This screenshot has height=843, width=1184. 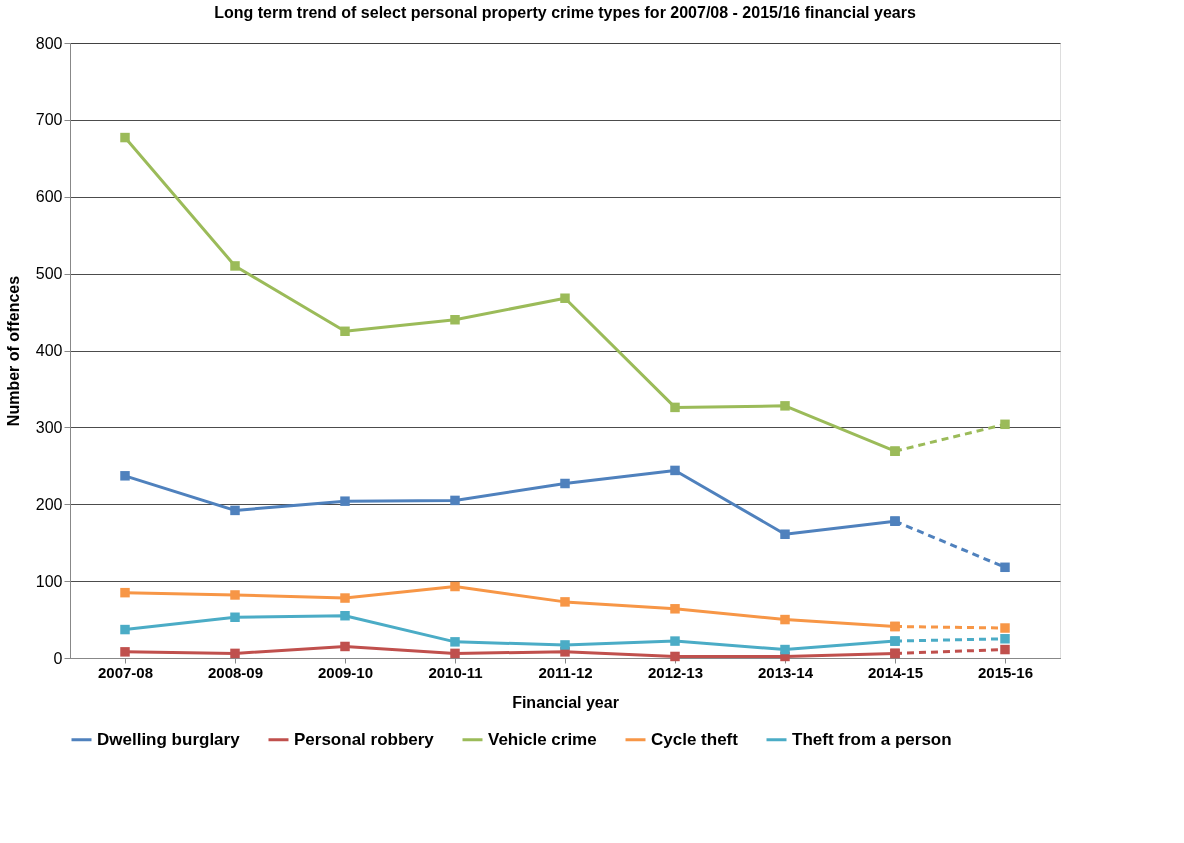 I want to click on y-tick-label: 500, so click(x=49, y=274).